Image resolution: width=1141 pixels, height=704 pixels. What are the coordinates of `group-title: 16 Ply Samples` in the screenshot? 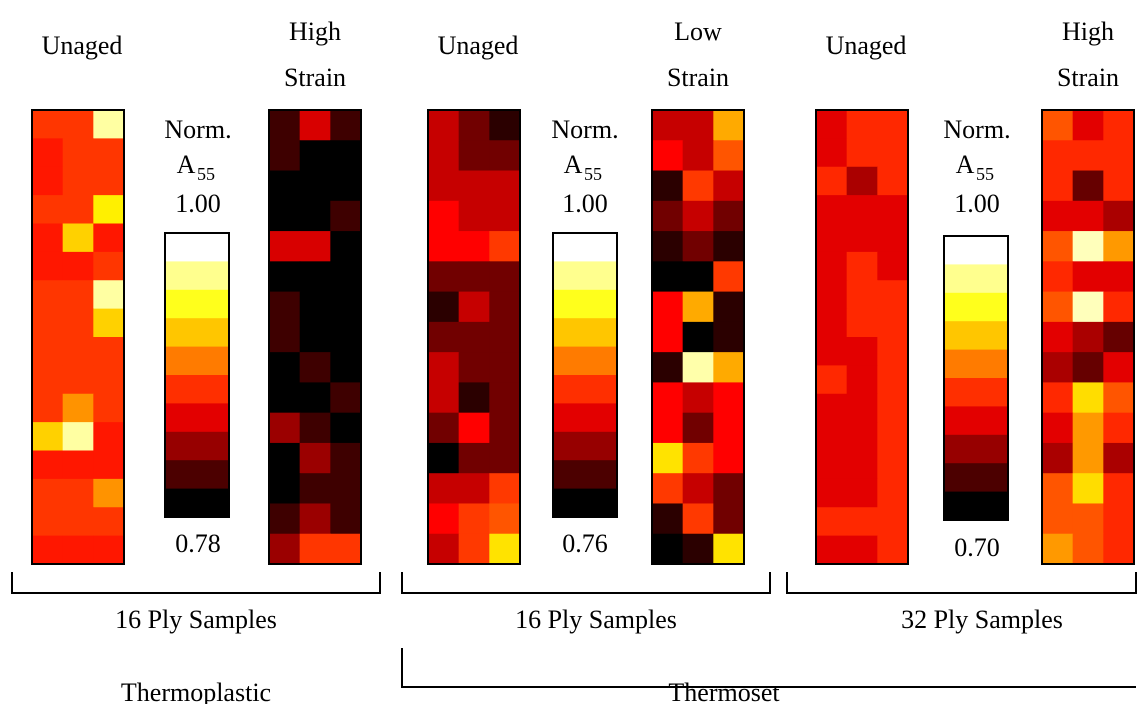 It's located at (596, 619).